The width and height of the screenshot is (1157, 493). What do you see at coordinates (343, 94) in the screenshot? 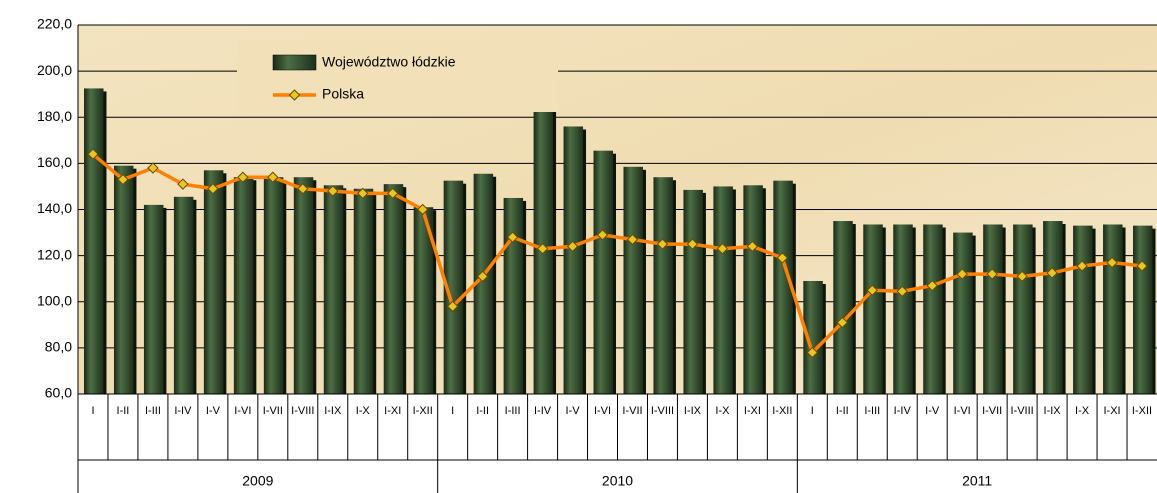
I see `legend-label: Polska` at bounding box center [343, 94].